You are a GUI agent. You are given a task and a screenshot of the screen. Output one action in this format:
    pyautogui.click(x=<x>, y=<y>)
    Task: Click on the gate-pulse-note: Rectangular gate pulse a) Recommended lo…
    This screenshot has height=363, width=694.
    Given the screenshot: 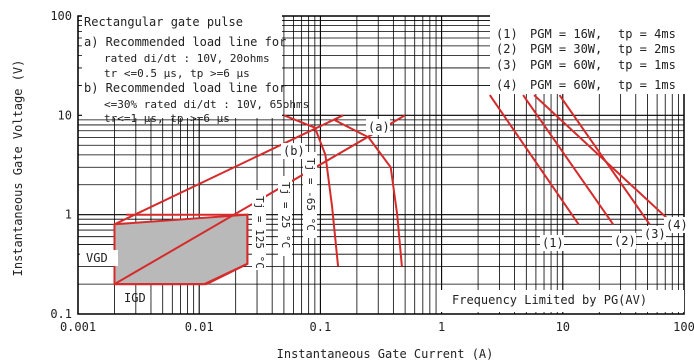 What is the action you would take?
    pyautogui.click(x=195, y=69)
    